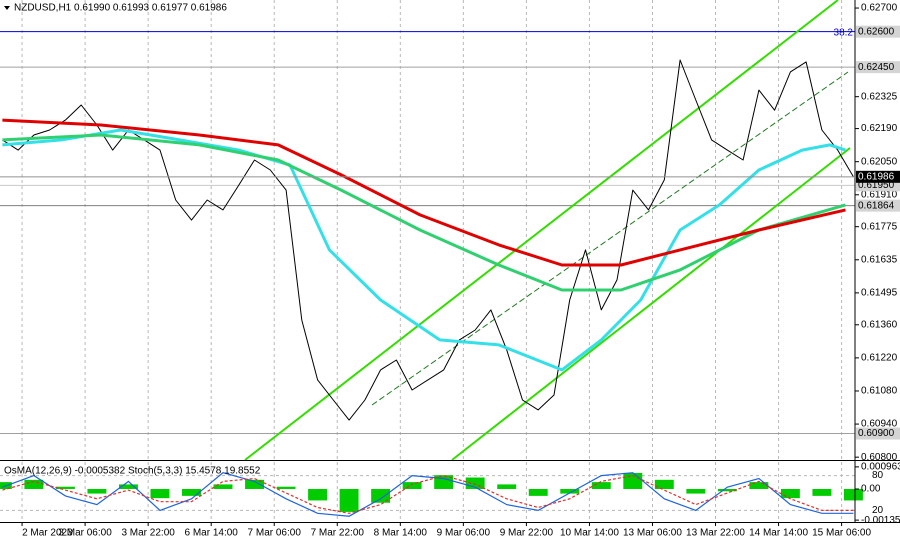 This screenshot has width=900, height=544. Describe the element at coordinates (778, 533) in the screenshot. I see `x-tick-label: 14 Mar 14:00` at that location.